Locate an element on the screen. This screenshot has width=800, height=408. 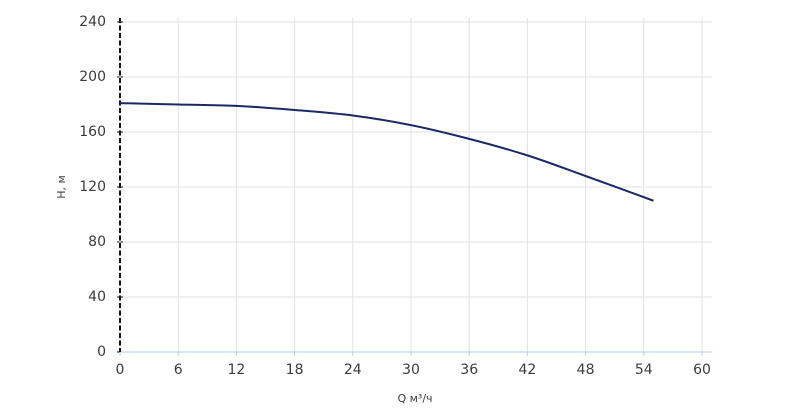
x-tick-label: 30 is located at coordinates (411, 370).